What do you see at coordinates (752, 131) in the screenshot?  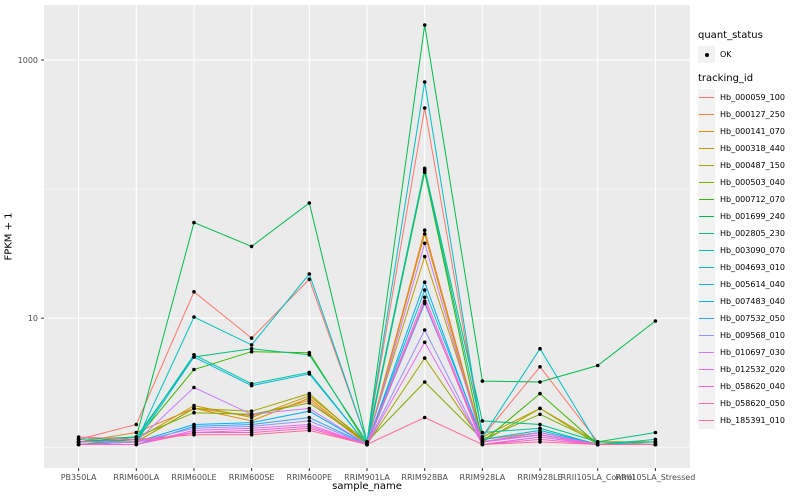 I see `legend-item-label: Hb_000141_070` at bounding box center [752, 131].